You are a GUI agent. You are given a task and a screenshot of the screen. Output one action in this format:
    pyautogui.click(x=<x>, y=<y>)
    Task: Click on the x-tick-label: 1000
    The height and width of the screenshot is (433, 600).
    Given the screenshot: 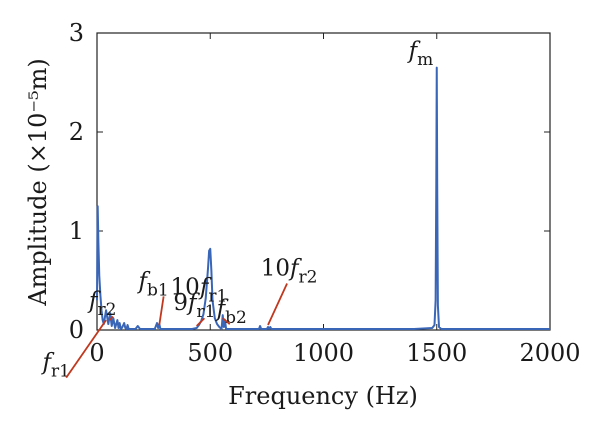 What is the action you would take?
    pyautogui.click(x=323, y=353)
    